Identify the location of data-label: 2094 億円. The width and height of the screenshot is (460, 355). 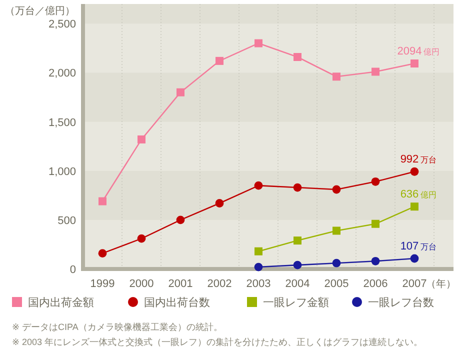
(418, 51).